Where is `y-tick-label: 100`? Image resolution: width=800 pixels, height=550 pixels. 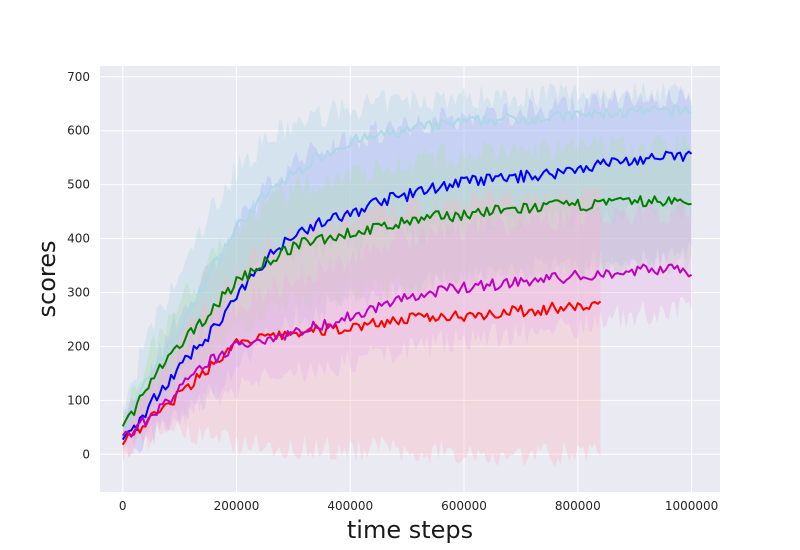 y-tick-label: 100 is located at coordinates (78, 400).